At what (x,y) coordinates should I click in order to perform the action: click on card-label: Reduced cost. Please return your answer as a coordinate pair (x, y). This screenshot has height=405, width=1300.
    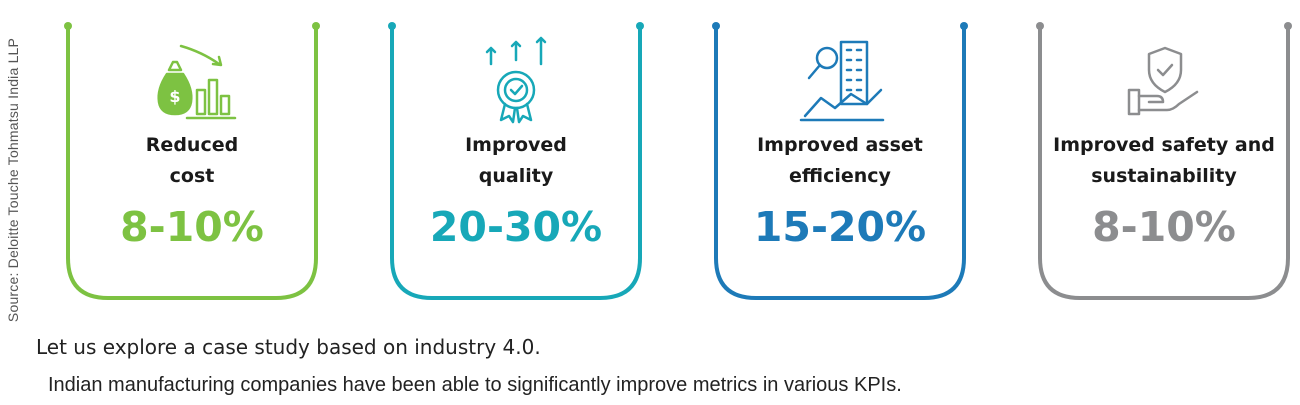
    Looking at the image, I should click on (192, 160).